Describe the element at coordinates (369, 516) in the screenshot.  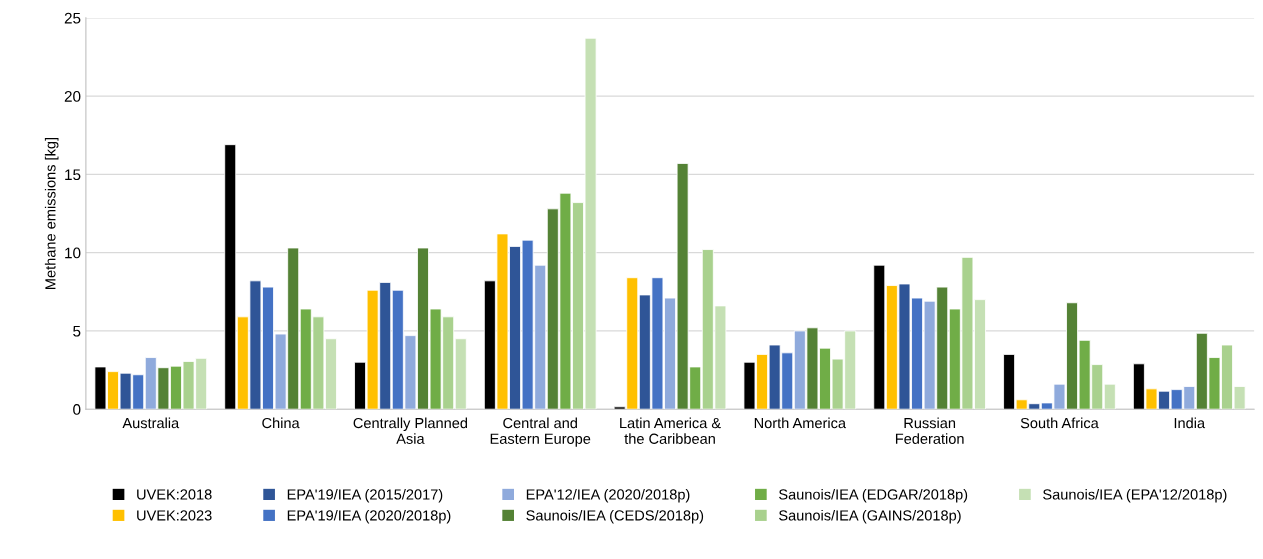
I see `legend-label: EPA'19/IEA (2020/2018p)` at that location.